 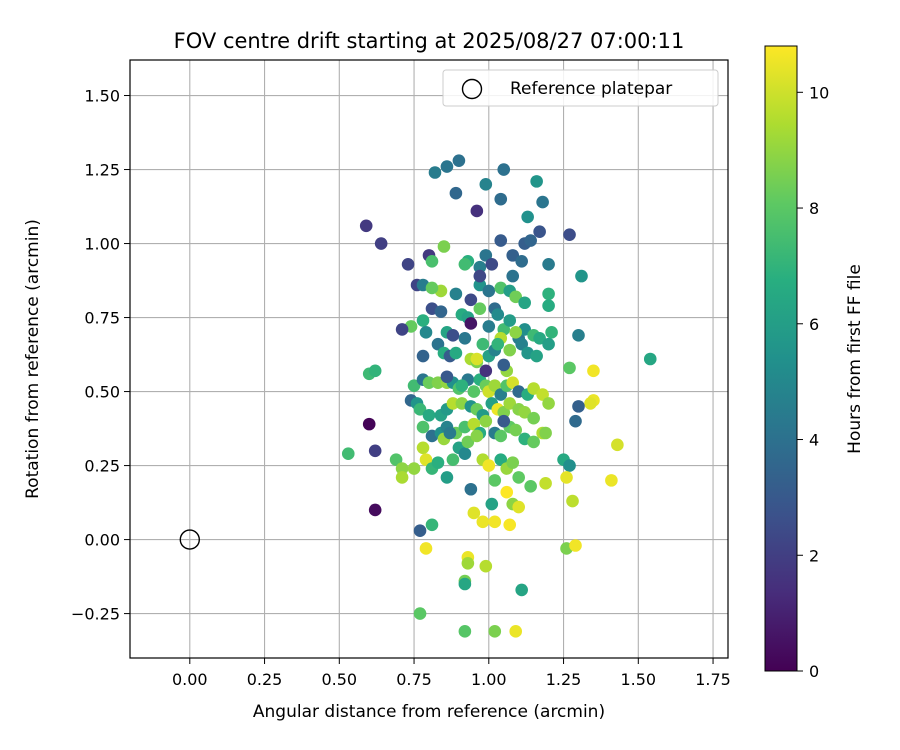 What do you see at coordinates (102, 244) in the screenshot?
I see `y-tick-label: 1.00` at bounding box center [102, 244].